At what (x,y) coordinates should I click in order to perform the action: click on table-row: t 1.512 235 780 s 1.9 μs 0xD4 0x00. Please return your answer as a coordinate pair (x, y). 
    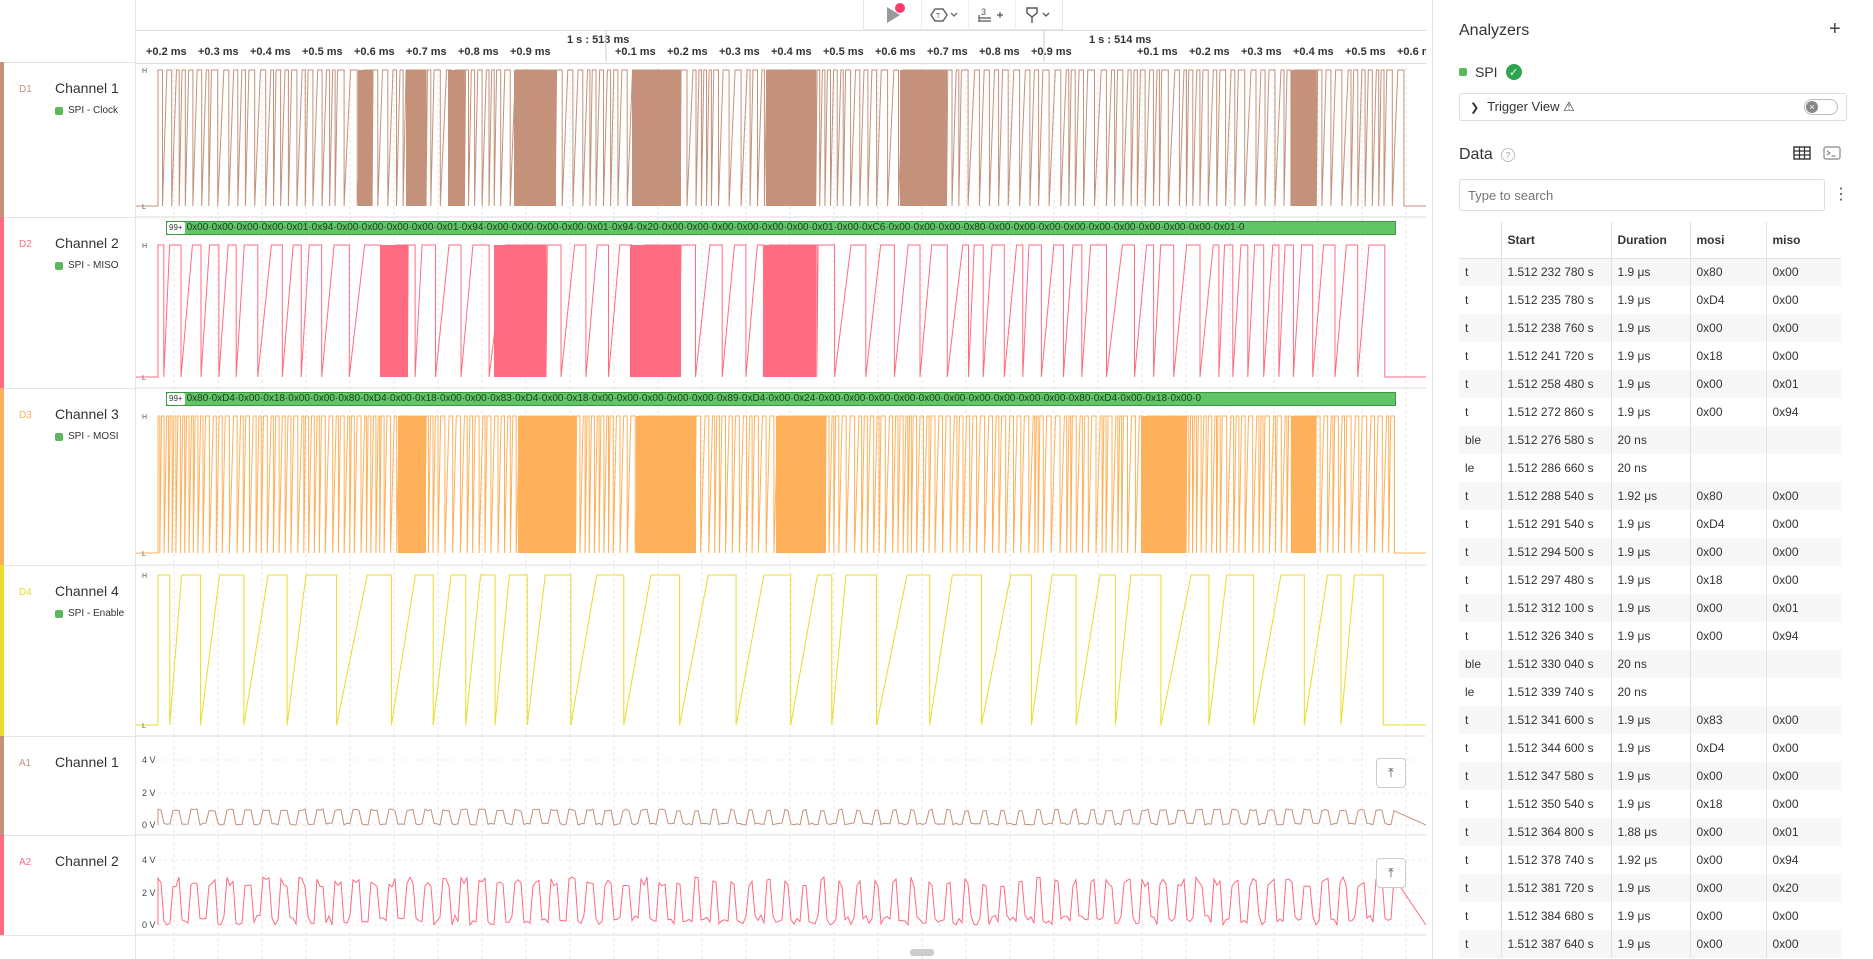
    Looking at the image, I should click on (1650, 300).